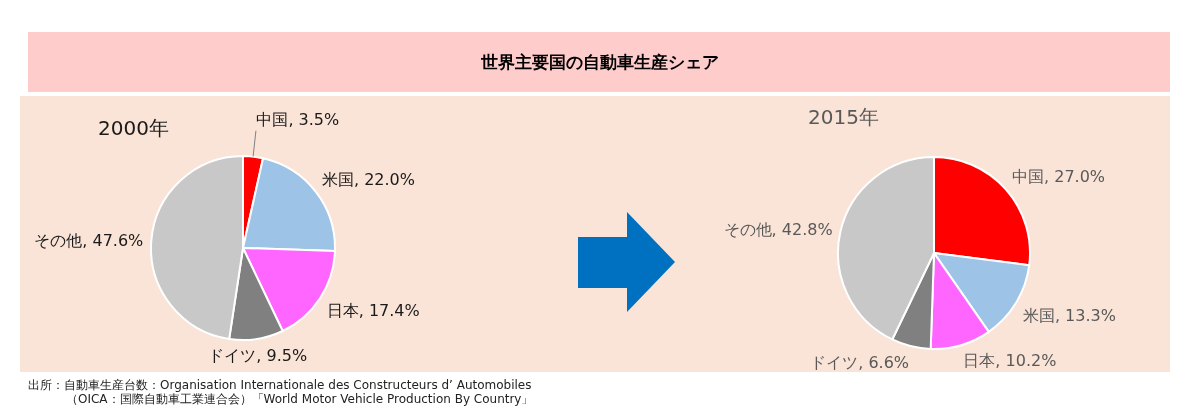  Describe the element at coordinates (843, 117) in the screenshot. I see `title: 2015年` at that location.